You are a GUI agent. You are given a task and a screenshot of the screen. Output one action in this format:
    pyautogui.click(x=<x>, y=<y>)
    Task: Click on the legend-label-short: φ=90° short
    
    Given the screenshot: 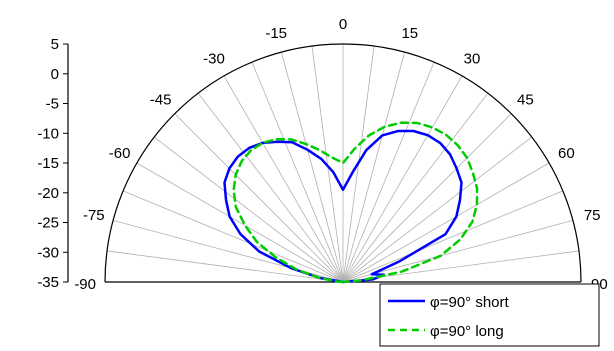 What is the action you would take?
    pyautogui.click(x=470, y=302)
    